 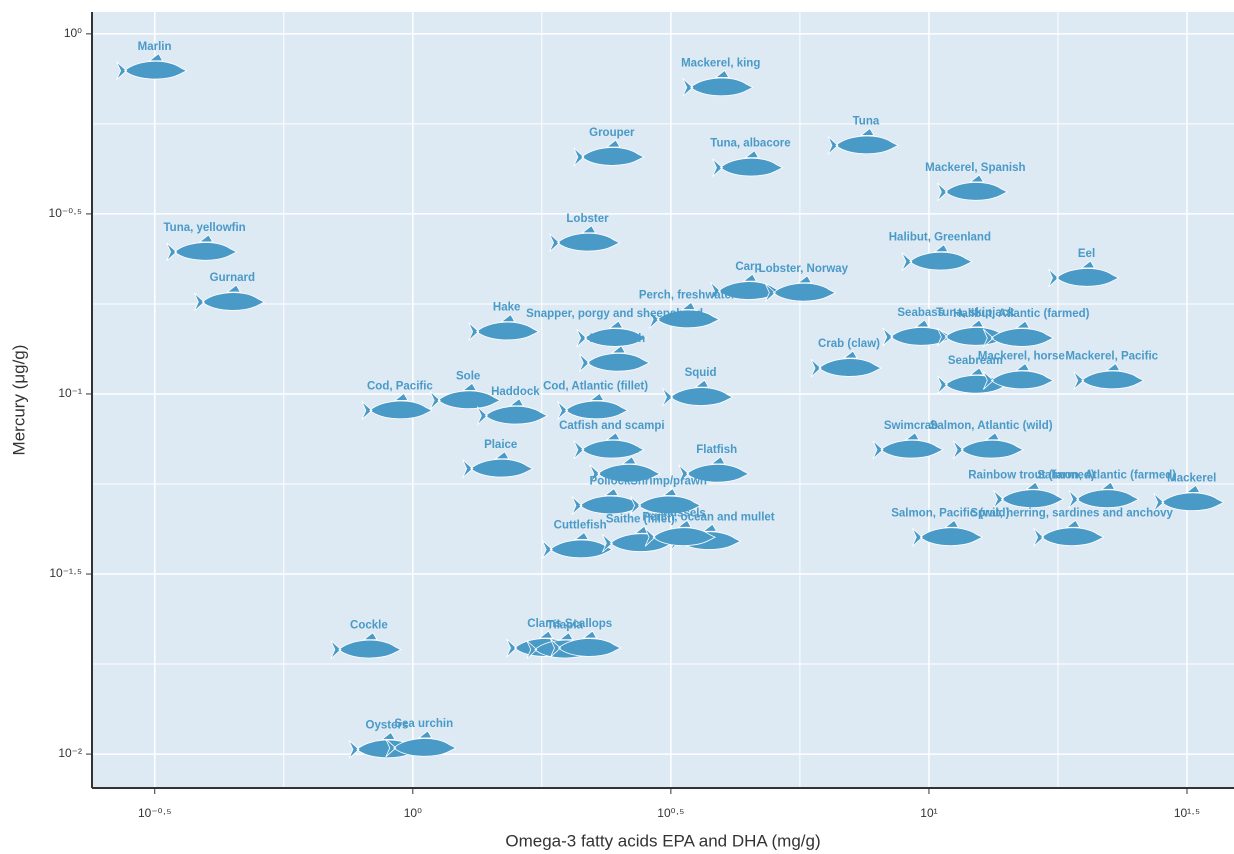 What do you see at coordinates (940, 238) in the screenshot?
I see `point-label: Halibut, Greenland` at bounding box center [940, 238].